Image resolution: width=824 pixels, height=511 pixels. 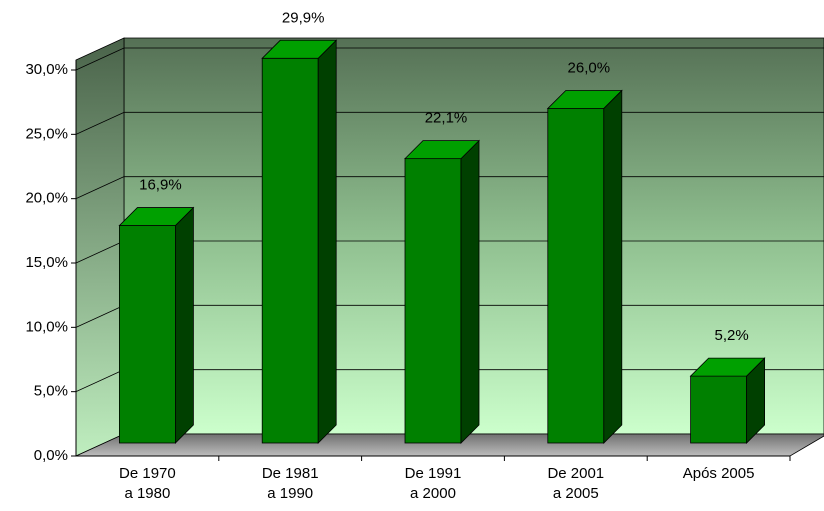 I want to click on side-wall, so click(x=100, y=247).